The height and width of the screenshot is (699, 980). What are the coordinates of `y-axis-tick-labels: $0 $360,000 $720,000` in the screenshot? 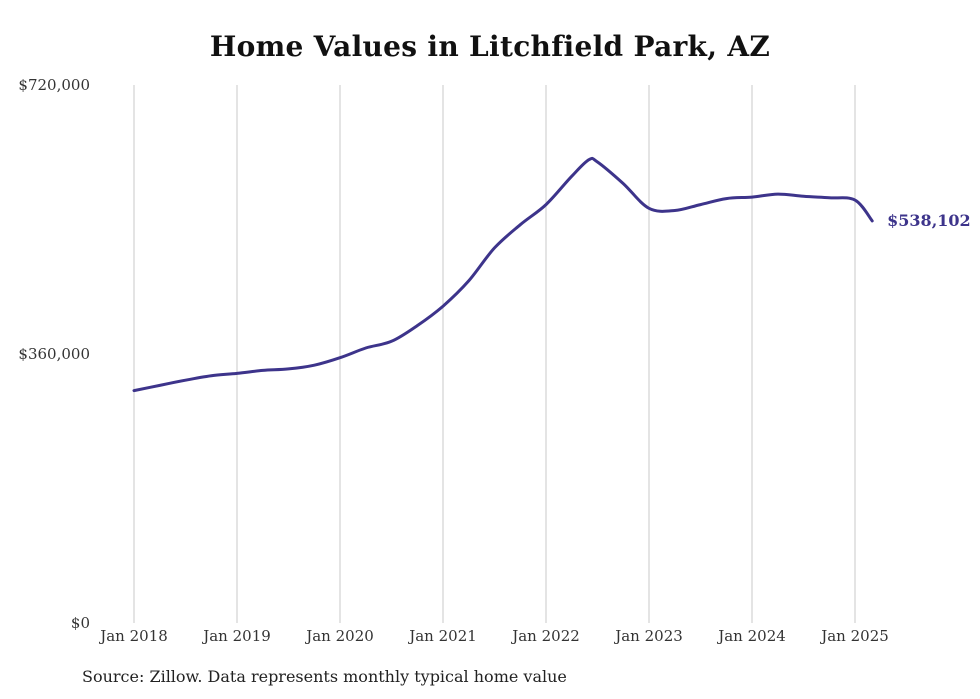 It's located at (54, 354).